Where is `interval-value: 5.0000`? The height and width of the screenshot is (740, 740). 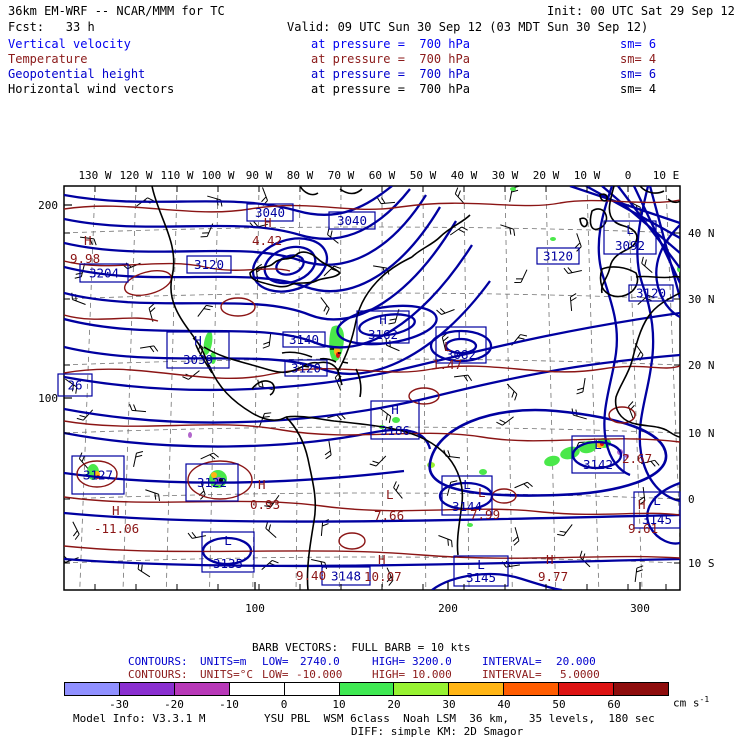
interval-value: 5.0000 is located at coordinates (580, 674).